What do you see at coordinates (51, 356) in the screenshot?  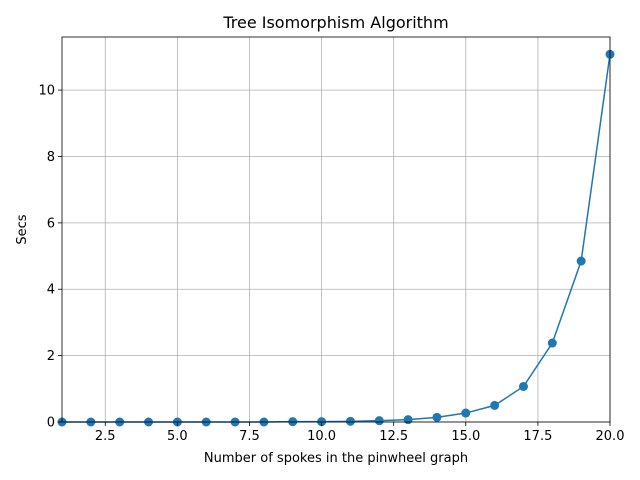 I see `y-tick-label: 2` at bounding box center [51, 356].